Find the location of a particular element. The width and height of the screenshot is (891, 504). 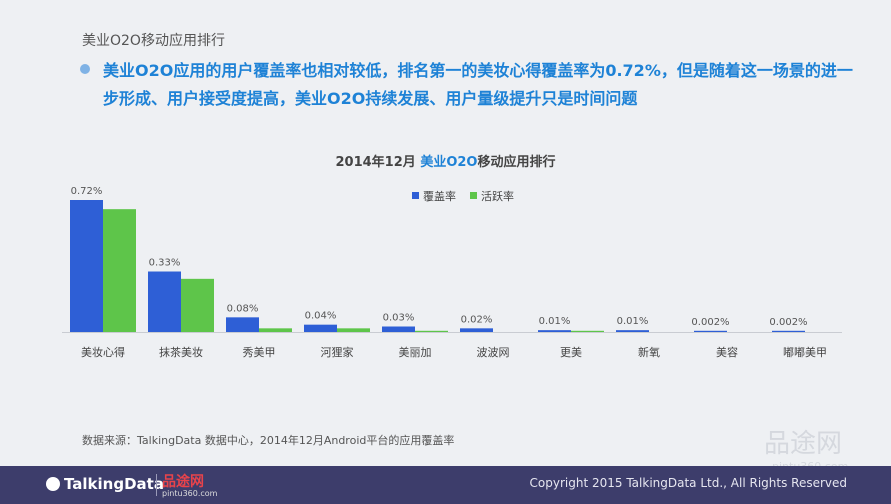

footer-bar is located at coordinates (445, 485).